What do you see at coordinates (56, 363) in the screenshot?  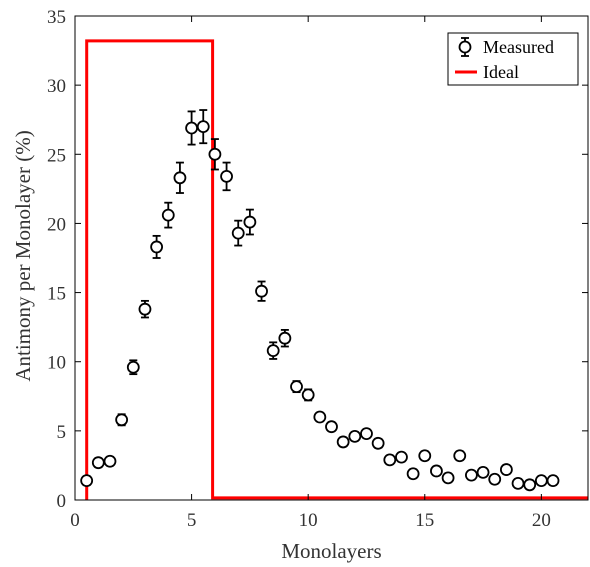 I see `y-tick-label: 10` at bounding box center [56, 363].